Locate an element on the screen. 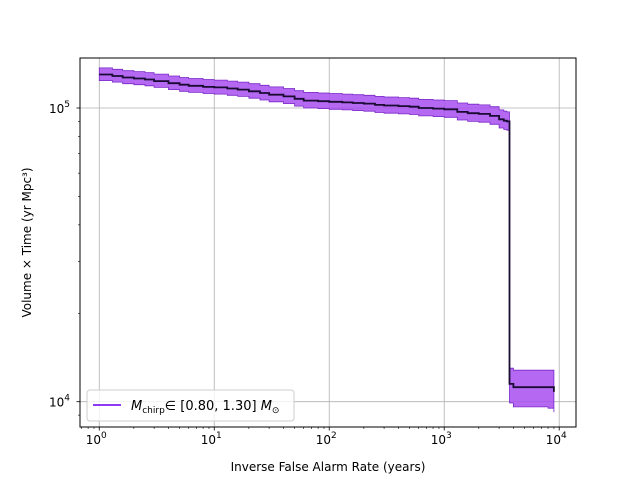 The image size is (640, 480). x-tick-label: 10⁰ is located at coordinates (96, 439).